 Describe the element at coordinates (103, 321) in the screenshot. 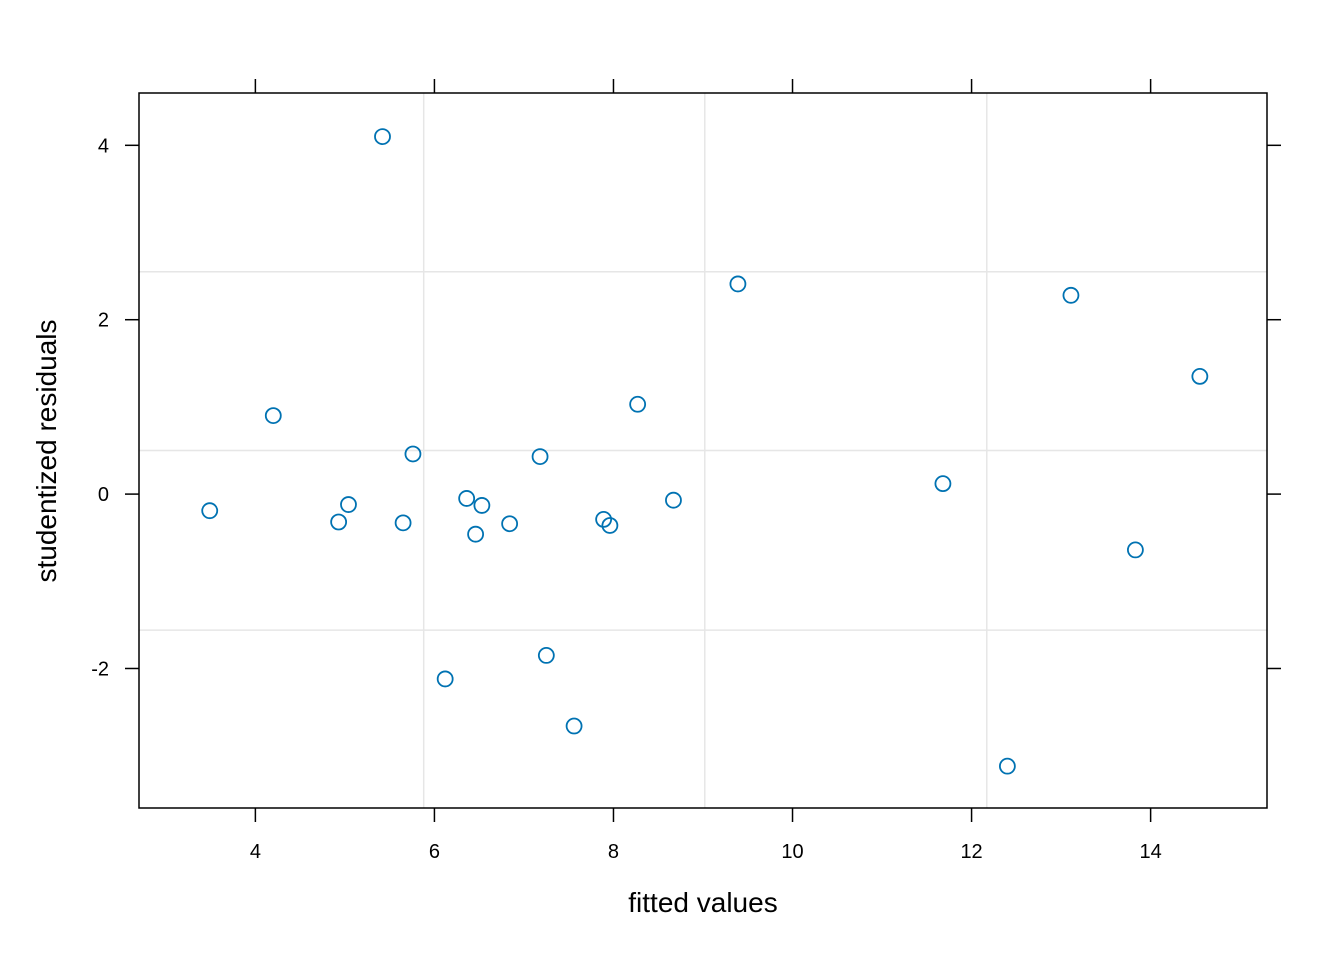

I see `y-tick-label: 2` at that location.